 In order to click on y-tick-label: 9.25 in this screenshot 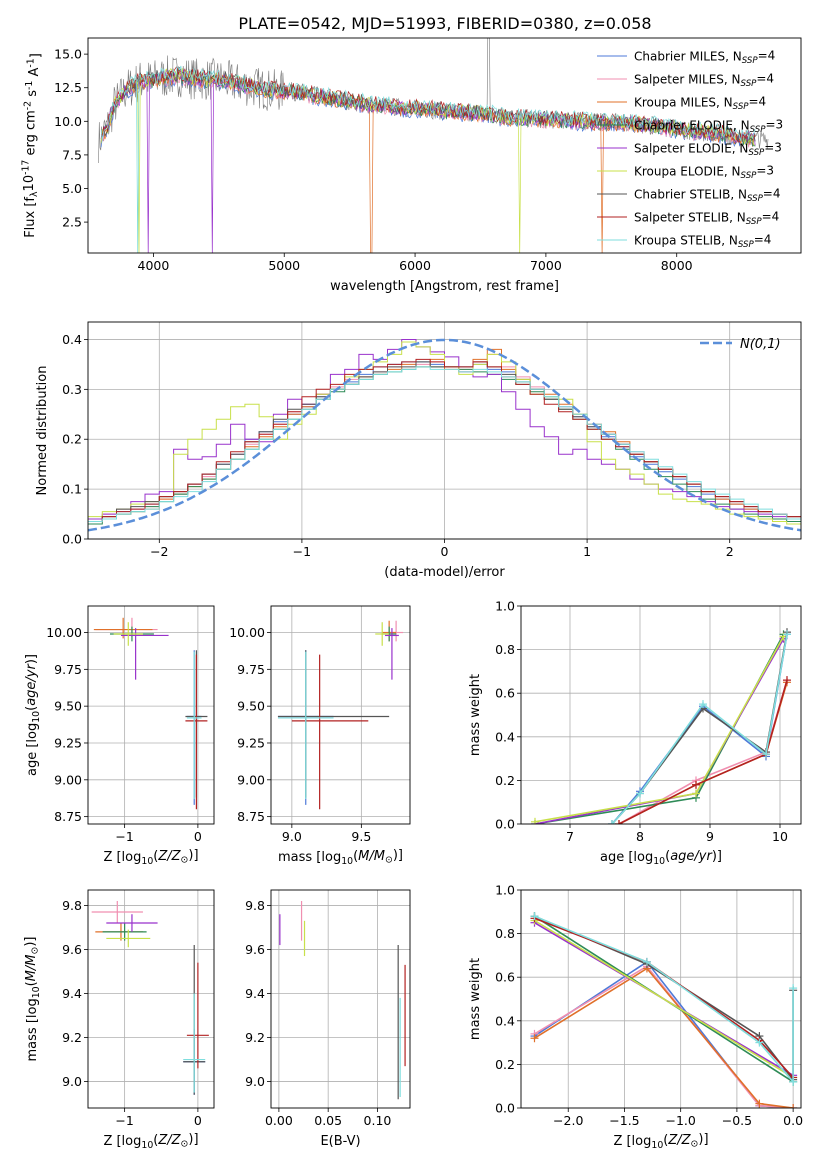, I will do `click(68, 742)`.